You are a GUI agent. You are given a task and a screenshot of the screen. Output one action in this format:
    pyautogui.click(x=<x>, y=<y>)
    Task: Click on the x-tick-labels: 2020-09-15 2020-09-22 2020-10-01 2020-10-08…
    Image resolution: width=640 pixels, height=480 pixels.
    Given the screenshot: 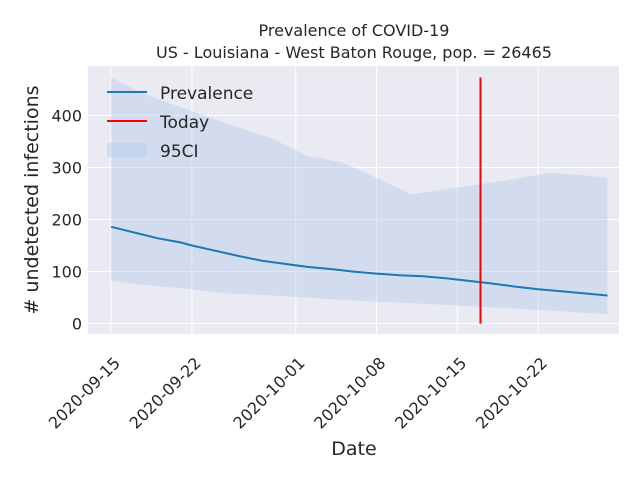 What is the action you would take?
    pyautogui.click(x=298, y=392)
    